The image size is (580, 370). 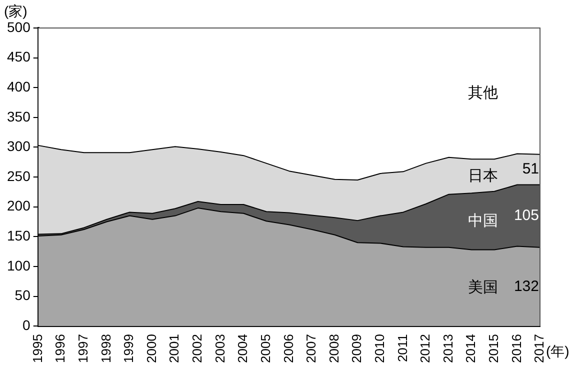 What do you see at coordinates (483, 93) in the screenshot?
I see `series-label: 其他` at bounding box center [483, 93].